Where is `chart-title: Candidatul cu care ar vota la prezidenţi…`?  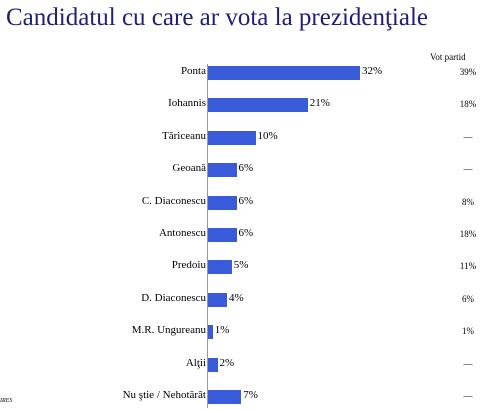 chart-title: Candidatul cu care ar vota la prezidenţi… is located at coordinates (217, 17).